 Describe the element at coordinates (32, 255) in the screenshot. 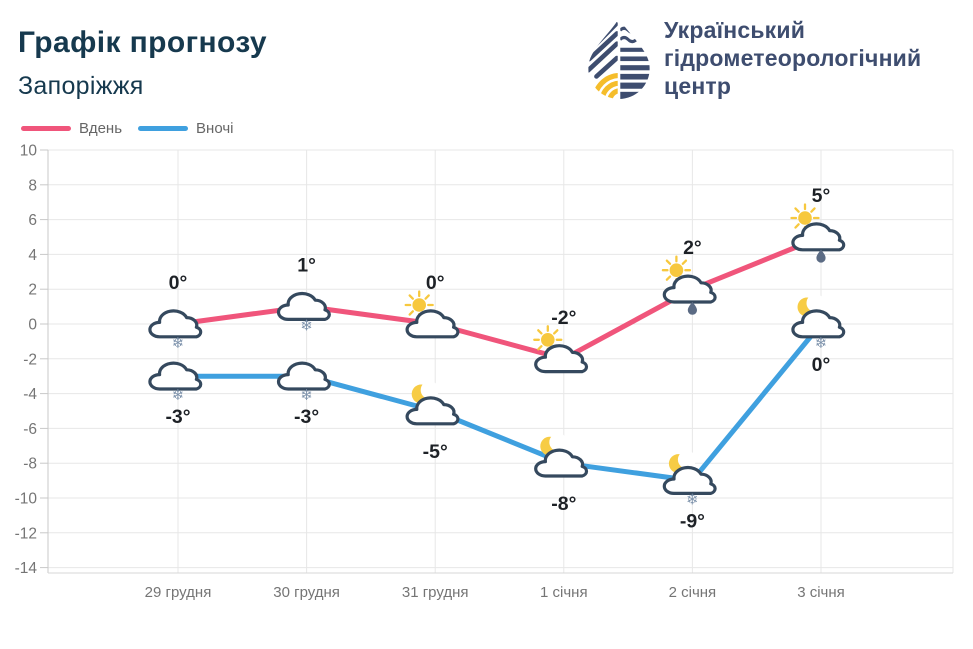

I see `y-axis-label: 4` at that location.